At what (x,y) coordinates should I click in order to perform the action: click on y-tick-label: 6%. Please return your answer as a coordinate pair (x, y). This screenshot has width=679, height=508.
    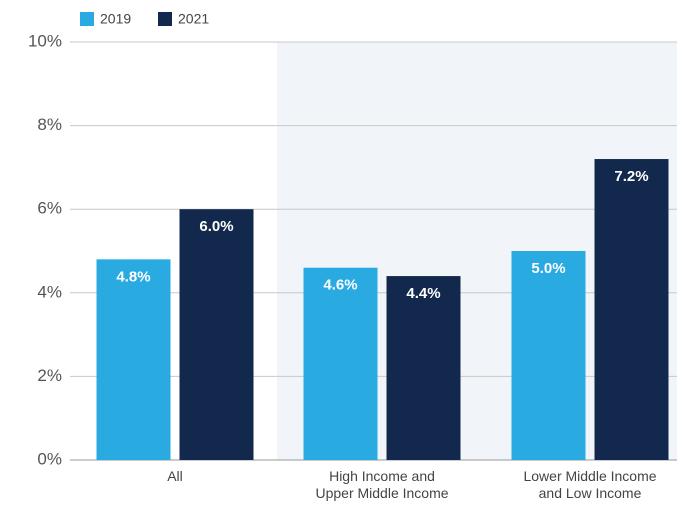
    Looking at the image, I should click on (49, 208).